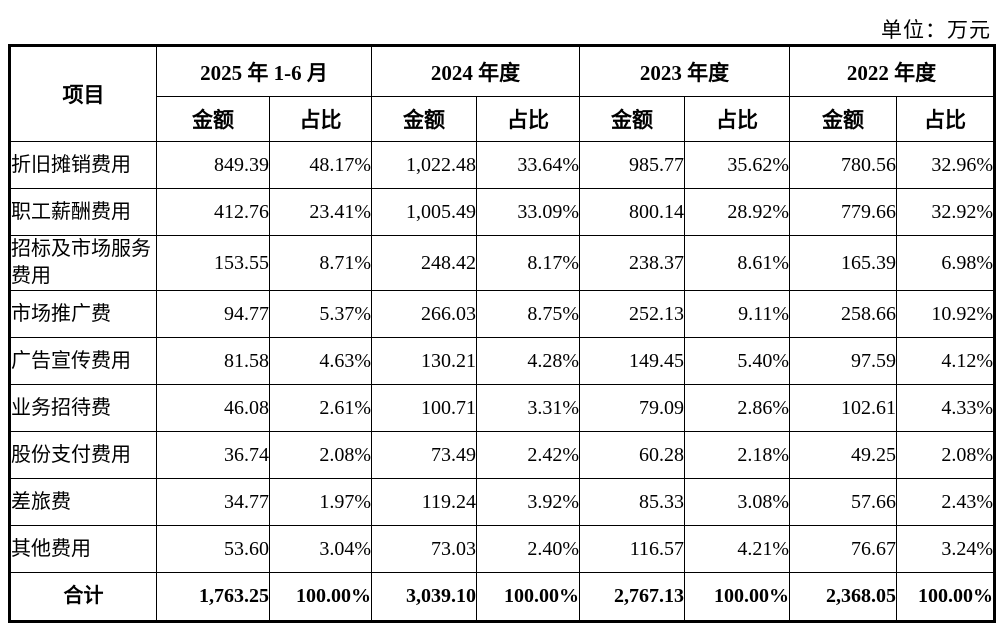 The image size is (1001, 632). Describe the element at coordinates (83, 549) in the screenshot. I see `row-label: 其他费用` at that location.